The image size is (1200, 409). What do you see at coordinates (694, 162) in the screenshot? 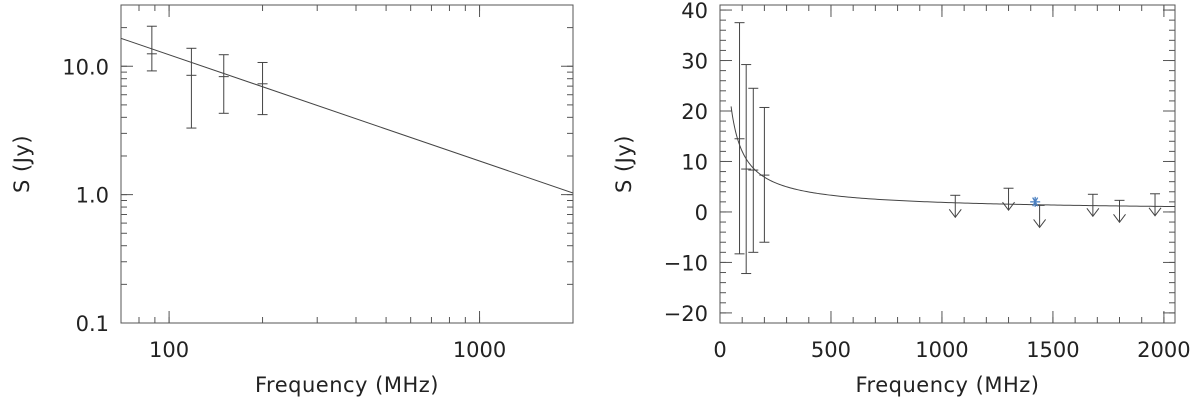
I see `y-tick-label: 10` at bounding box center [694, 162].